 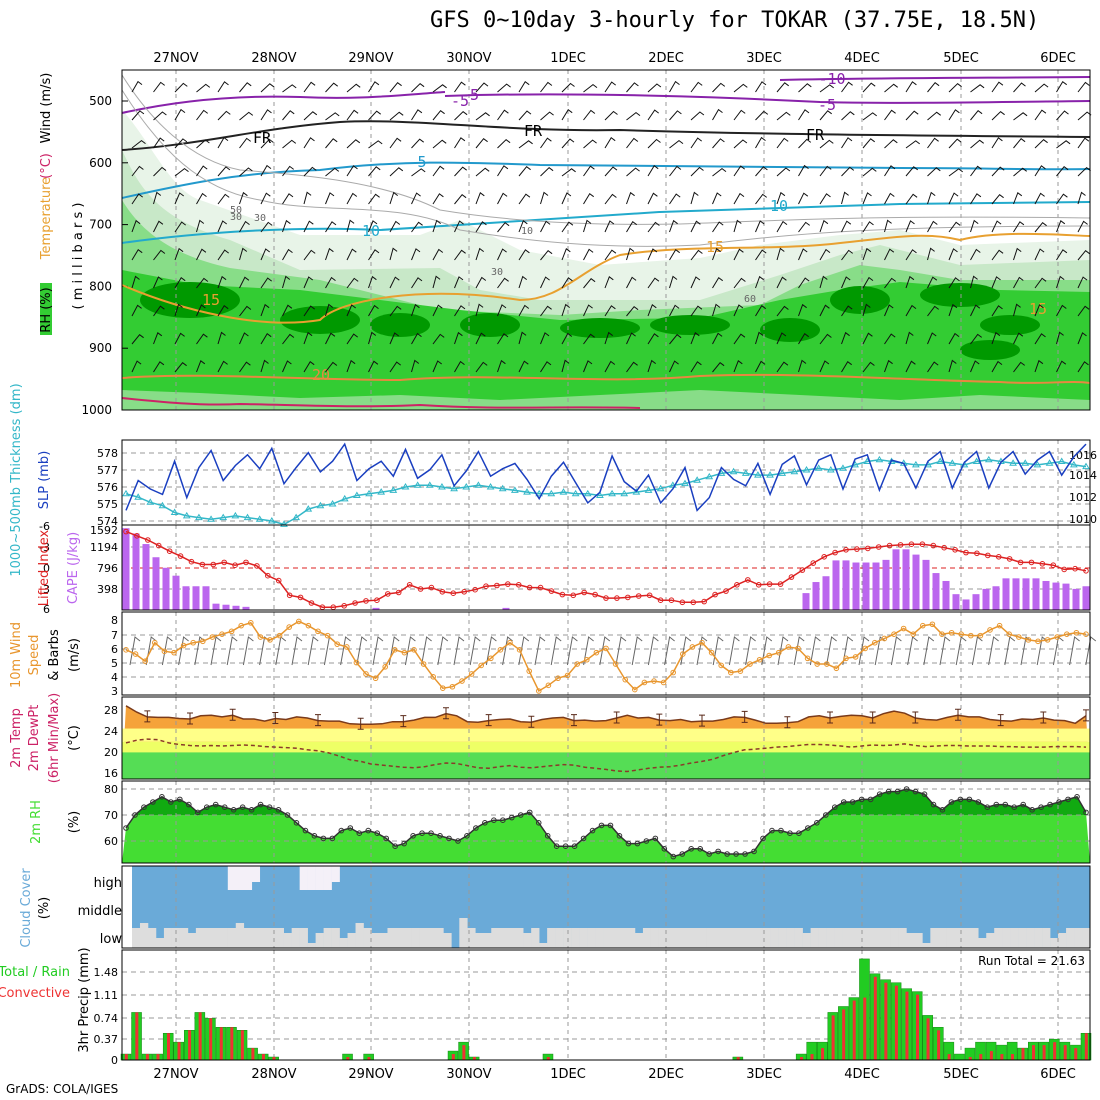 I want to click on temp-ylabel-minmax: (6hr Min/Max), so click(x=54, y=738).